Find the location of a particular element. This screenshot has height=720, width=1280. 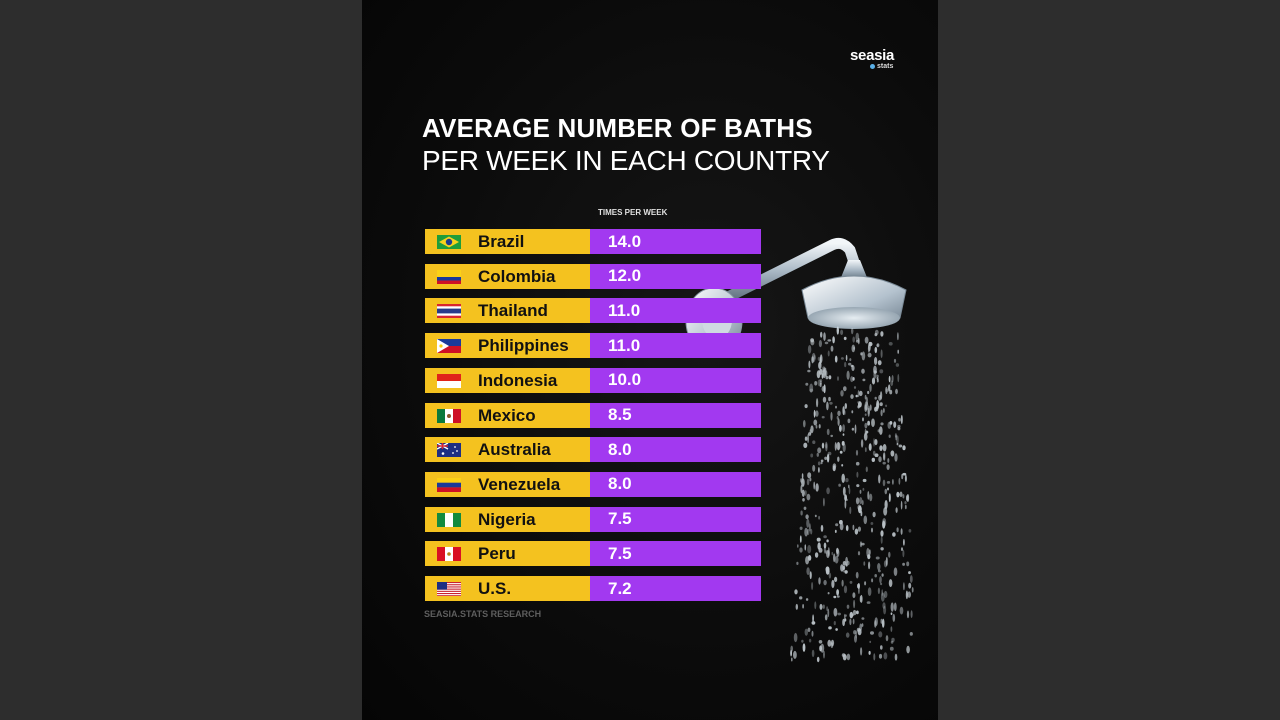

column-header: TIMES PER WEEK is located at coordinates (633, 212).